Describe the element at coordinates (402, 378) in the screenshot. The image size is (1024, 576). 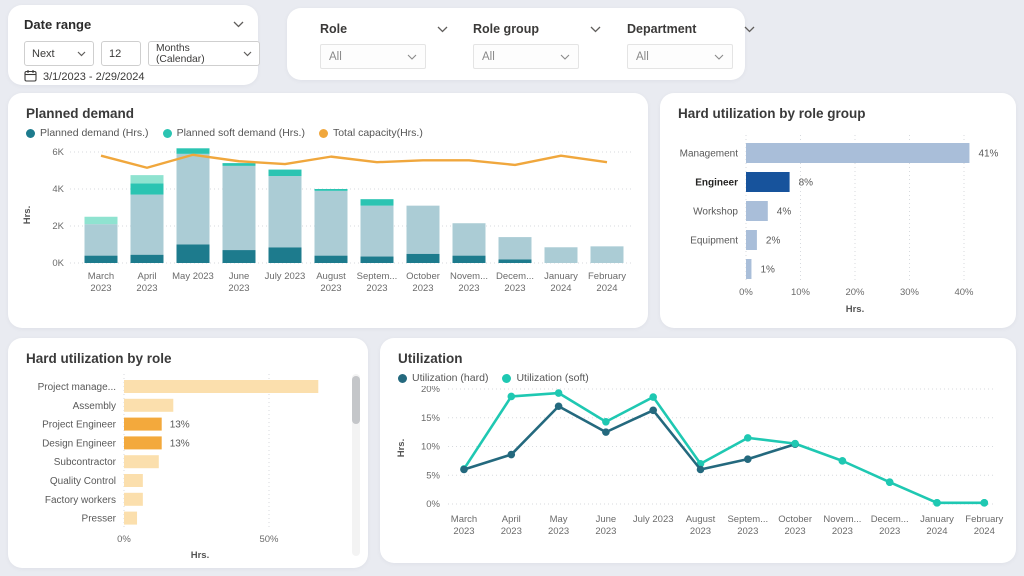
I see `legend-dot-icon` at that location.